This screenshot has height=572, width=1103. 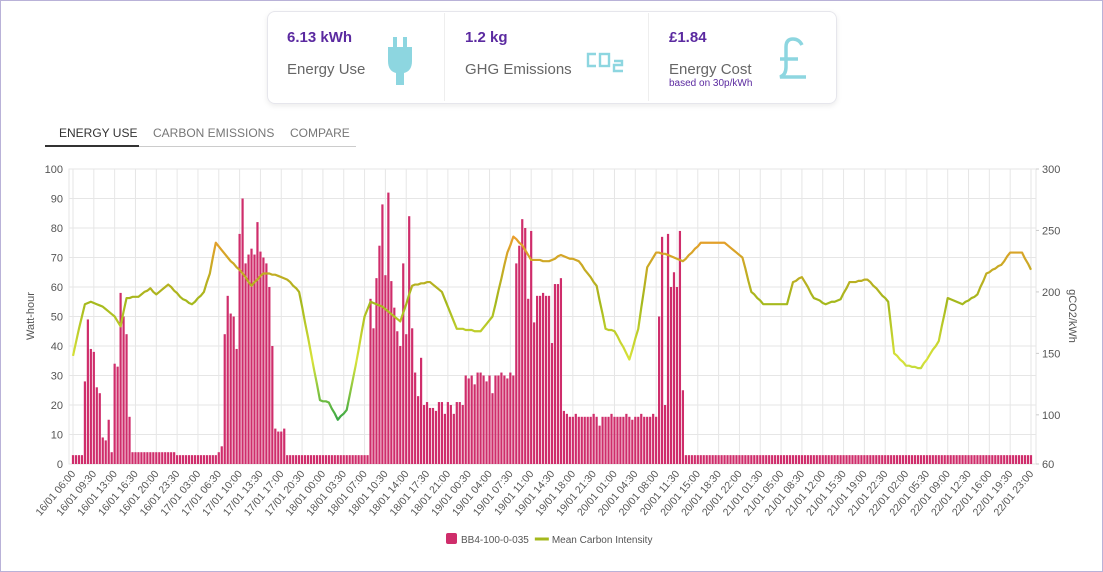 What do you see at coordinates (98, 133) in the screenshot?
I see `tab: ENERGY USE` at bounding box center [98, 133].